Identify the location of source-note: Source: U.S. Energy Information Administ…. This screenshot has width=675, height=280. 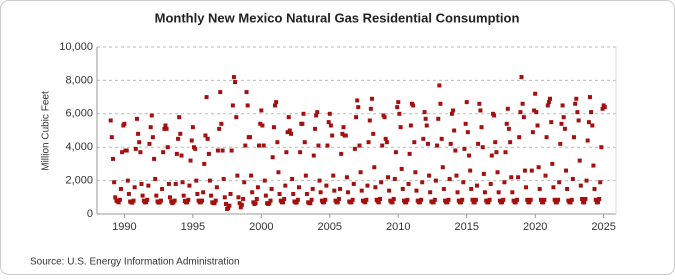
(135, 262).